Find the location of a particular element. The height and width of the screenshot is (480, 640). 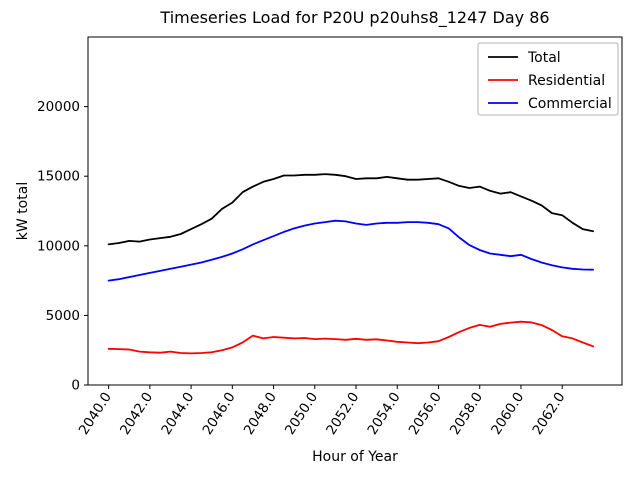

x-tick-label: 2060.0 is located at coordinates (507, 413).